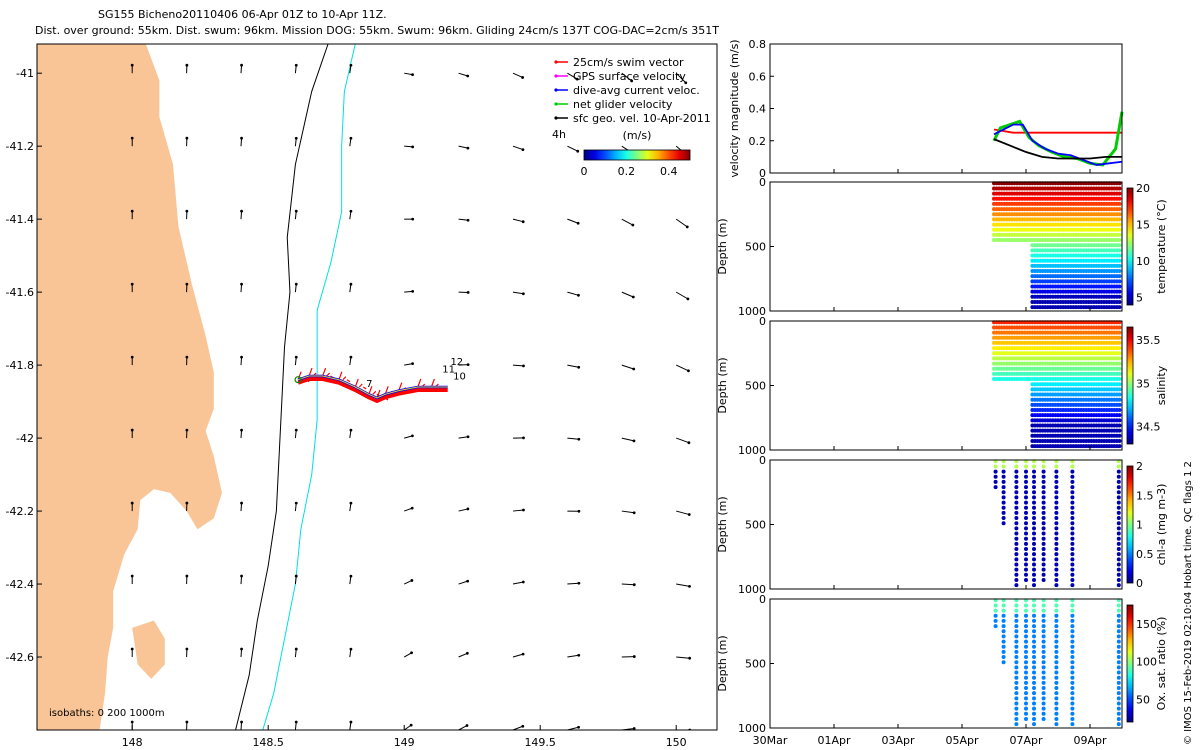 The image size is (1200, 750). What do you see at coordinates (1161, 246) in the screenshot?
I see `section-colorbar-label: temperature (°C)` at bounding box center [1161, 246].